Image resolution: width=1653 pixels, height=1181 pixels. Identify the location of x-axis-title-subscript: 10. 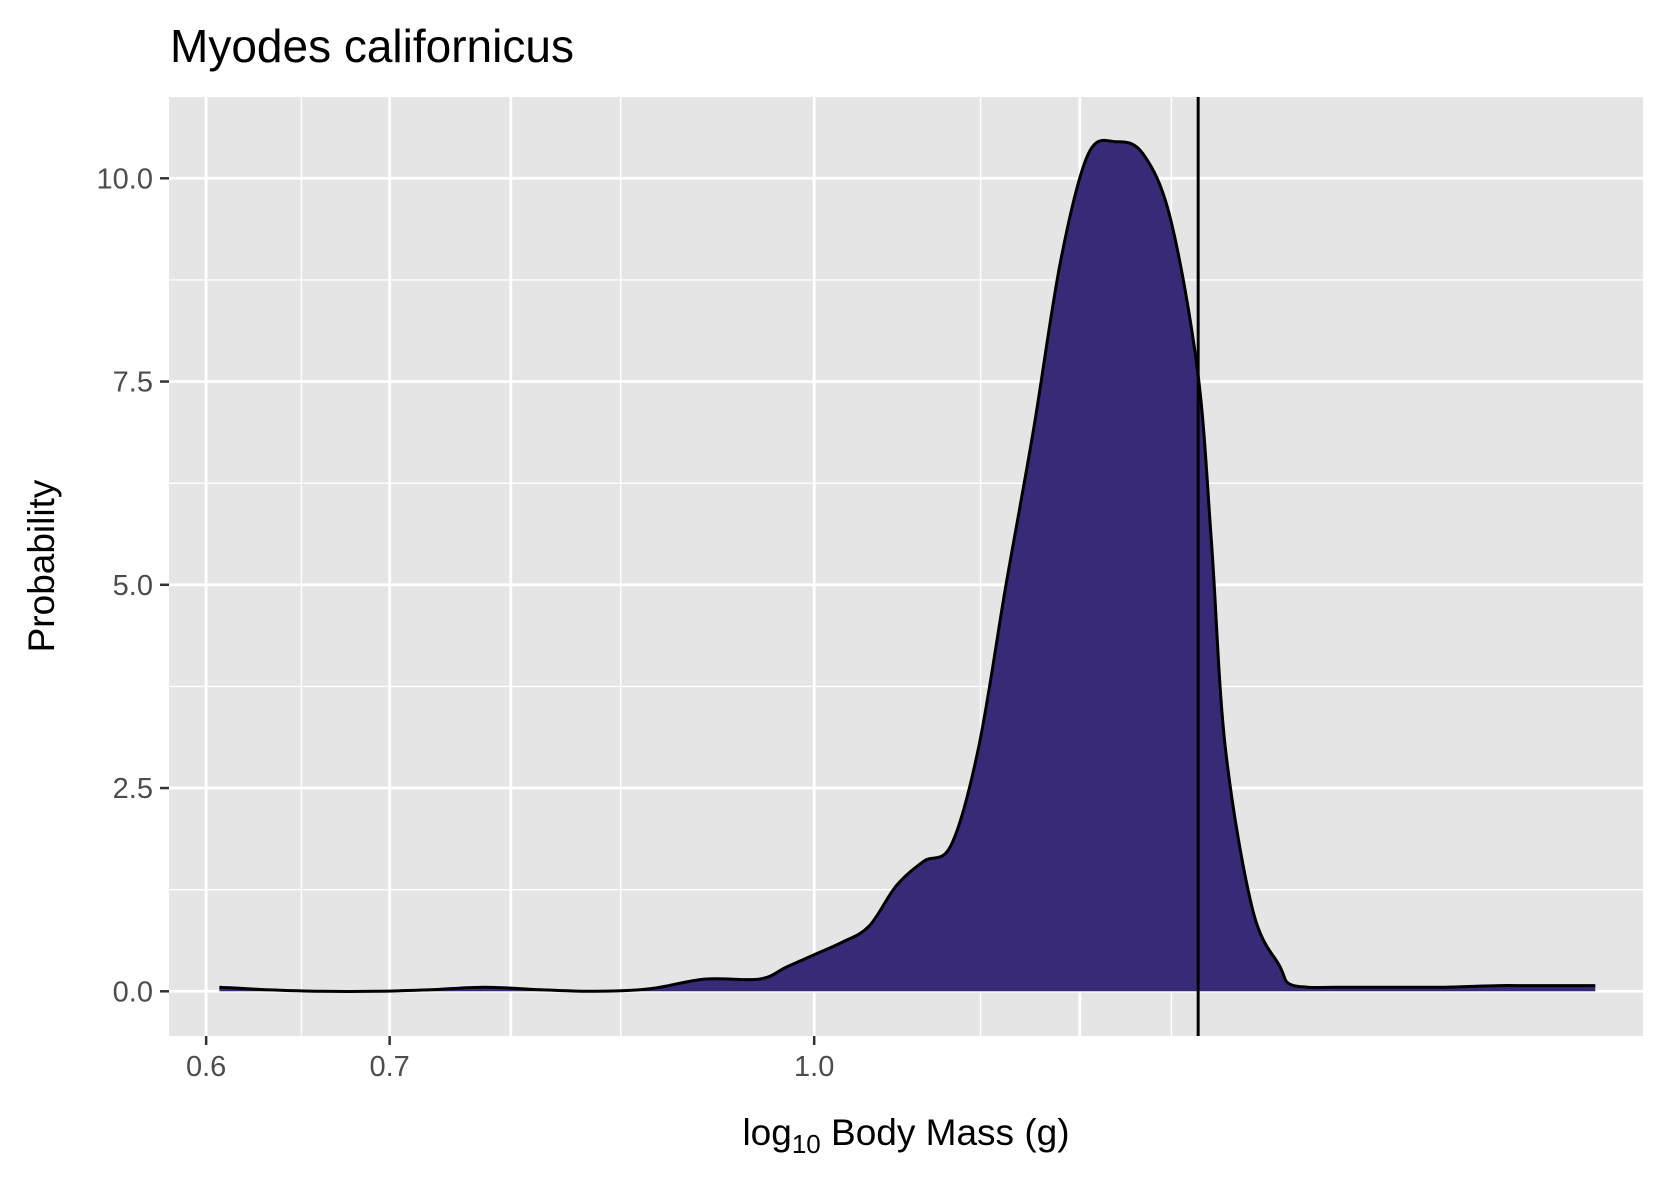
(806, 1144).